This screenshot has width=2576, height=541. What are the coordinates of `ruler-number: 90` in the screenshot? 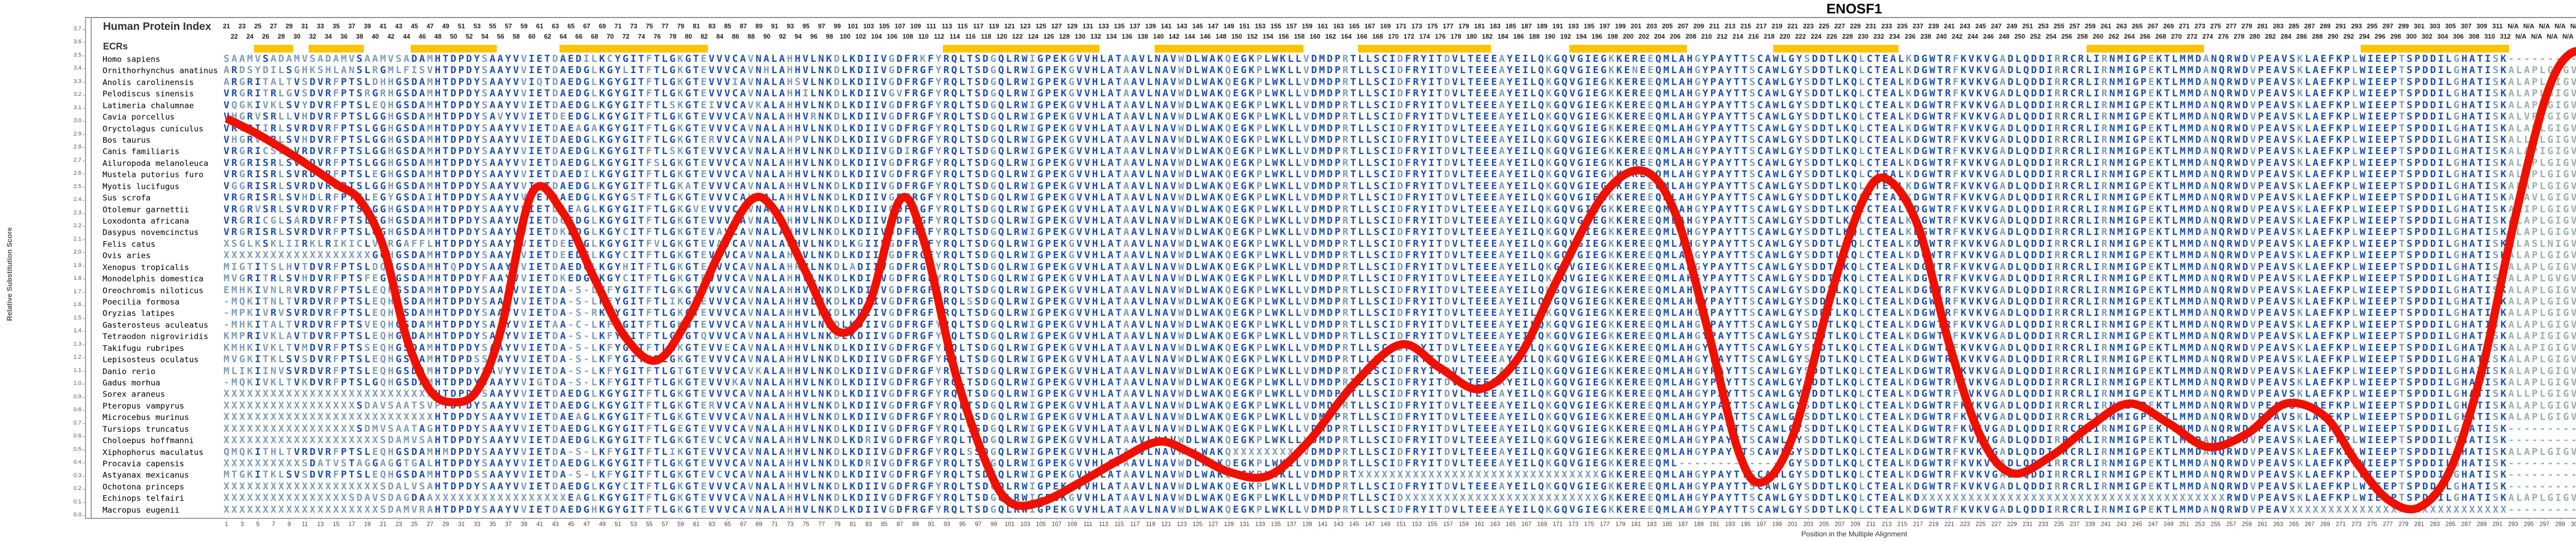 It's located at (767, 36).